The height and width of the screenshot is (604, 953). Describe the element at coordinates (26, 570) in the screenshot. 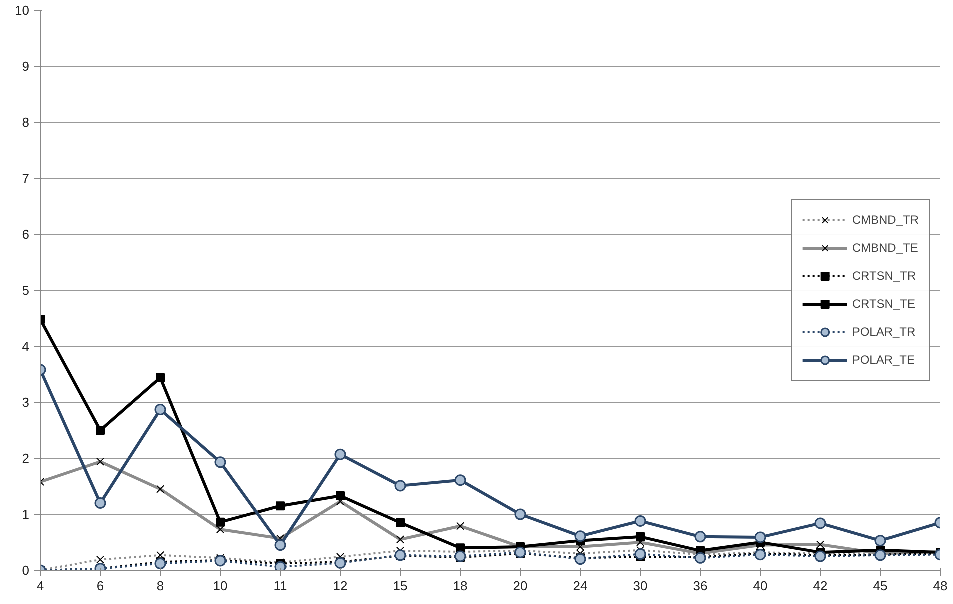

I see `y-tick-label: 0` at that location.